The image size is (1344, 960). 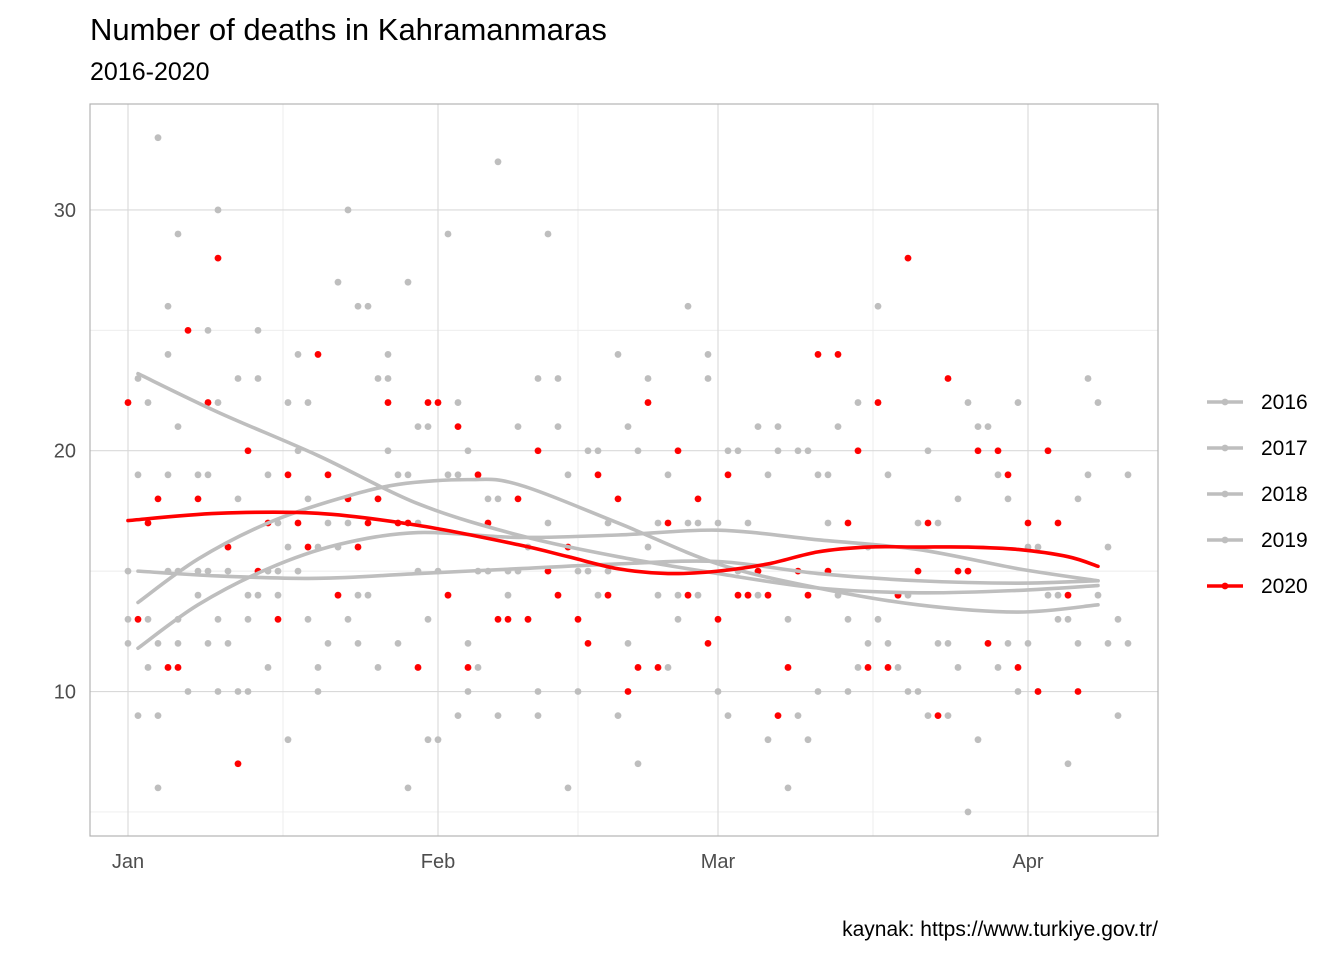 What do you see at coordinates (1257, 494) in the screenshot?
I see `legend: 2016 2017 2018 2019 2020` at bounding box center [1257, 494].